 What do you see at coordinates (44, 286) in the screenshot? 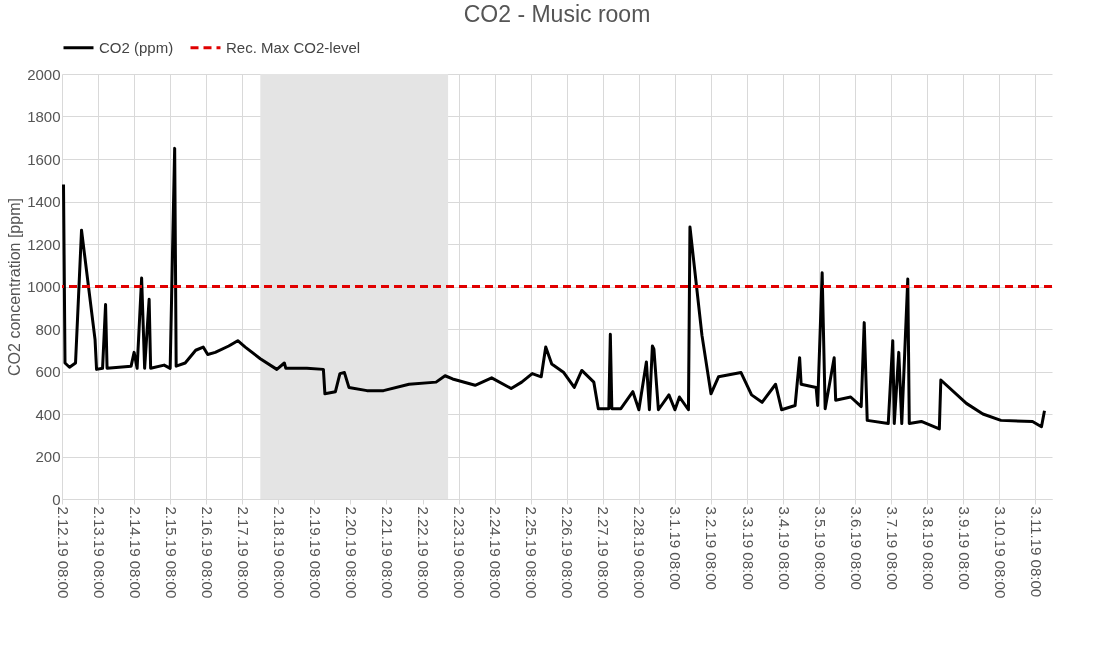
I see `y-tick-label: 1000` at bounding box center [44, 286].